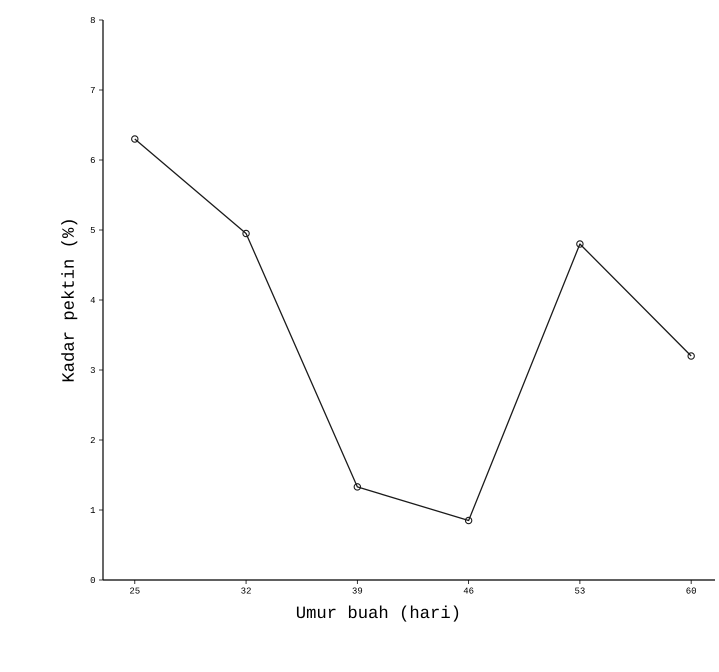 The image size is (719, 672). What do you see at coordinates (92, 90) in the screenshot?
I see `y-tick-label: 7` at bounding box center [92, 90].